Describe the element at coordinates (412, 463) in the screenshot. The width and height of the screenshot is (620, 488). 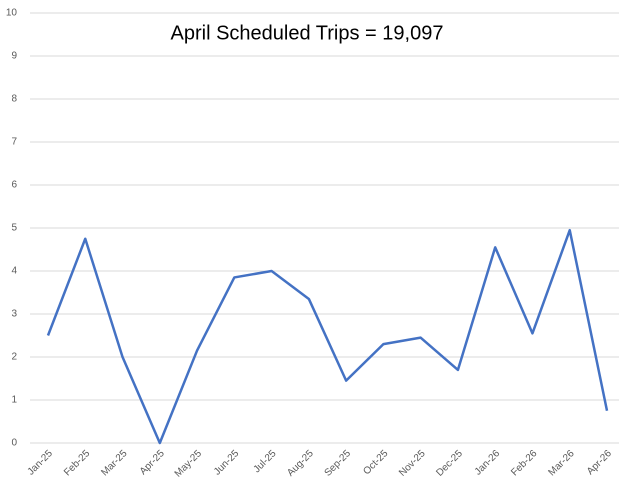
I see `x-tick-label: Nov-25` at that location.